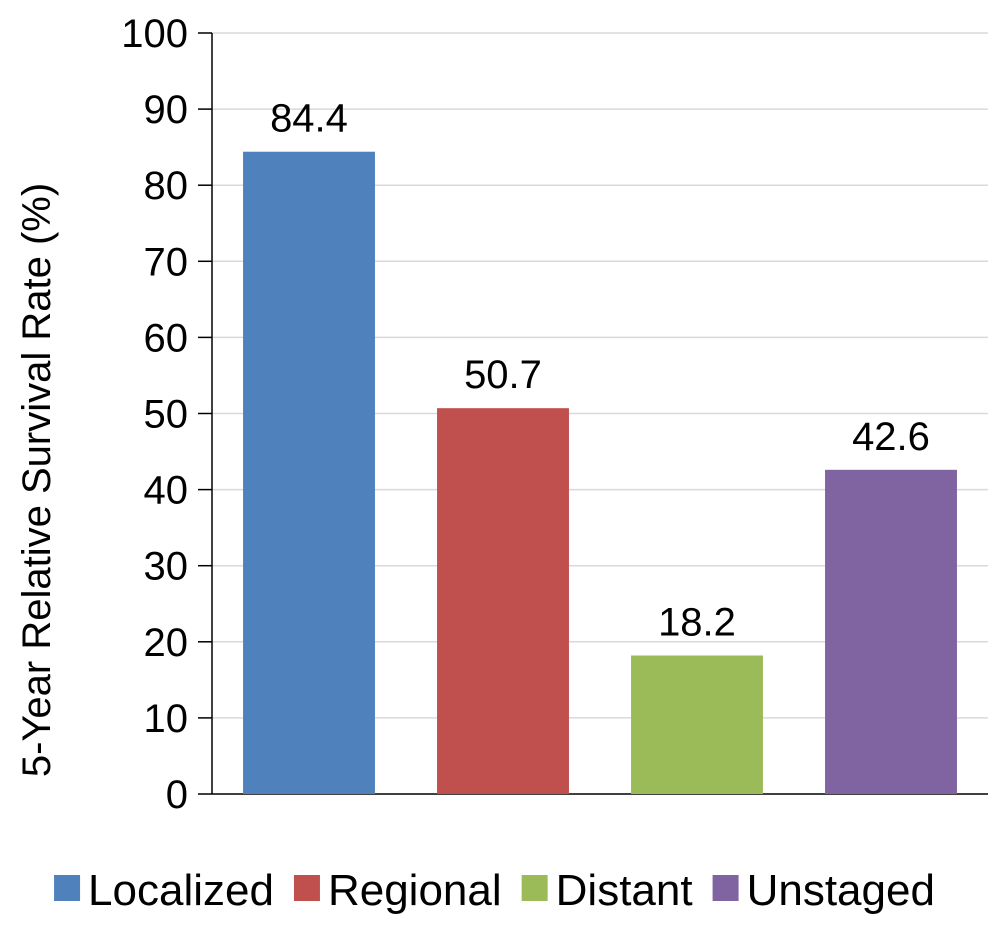 The width and height of the screenshot is (989, 932). What do you see at coordinates (503, 375) in the screenshot?
I see `data-label-regional: 50.7` at bounding box center [503, 375].